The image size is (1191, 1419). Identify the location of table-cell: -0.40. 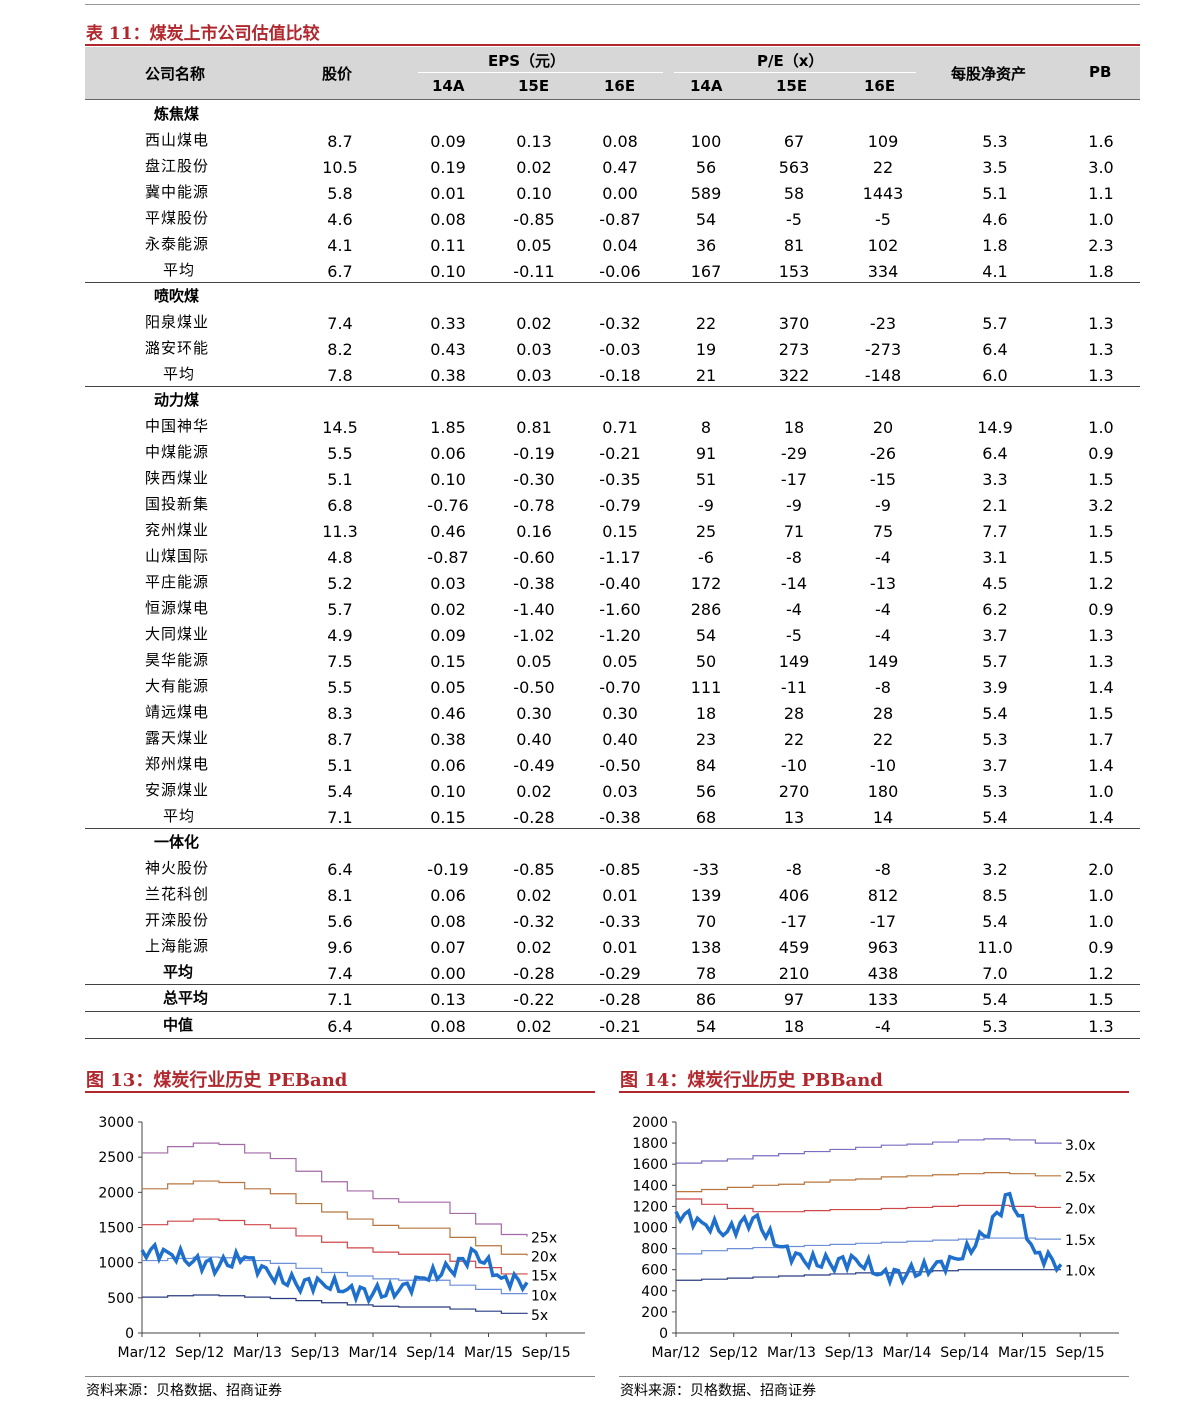
(620, 583).